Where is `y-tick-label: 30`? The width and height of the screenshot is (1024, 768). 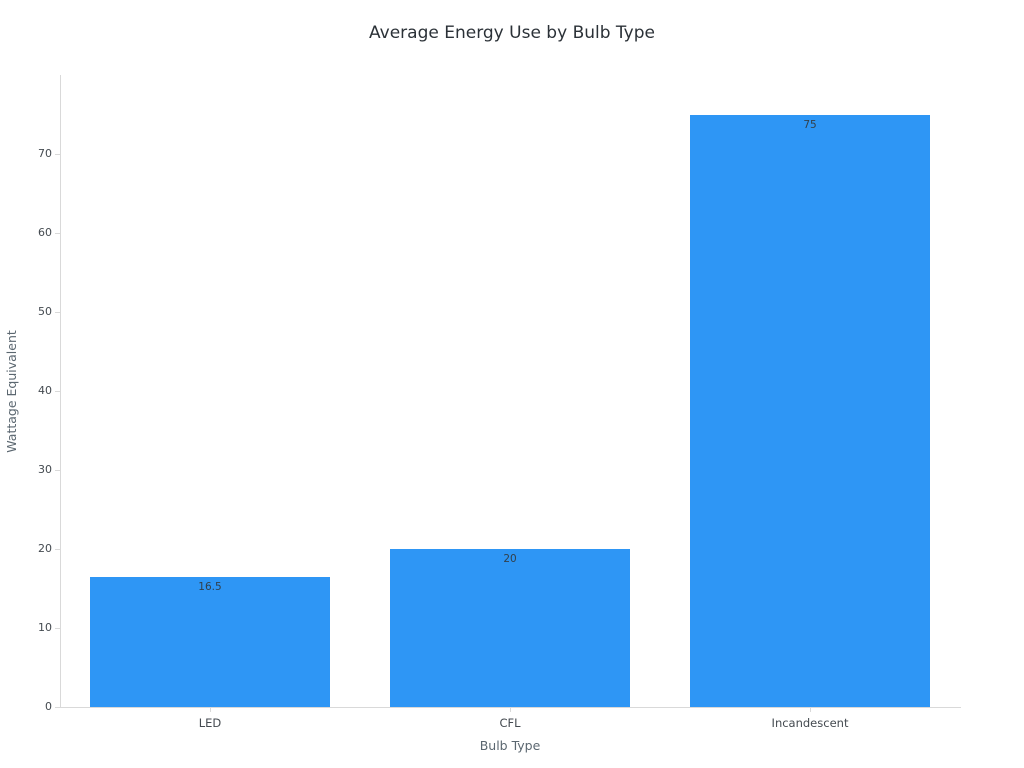 y-tick-label: 30 is located at coordinates (45, 469).